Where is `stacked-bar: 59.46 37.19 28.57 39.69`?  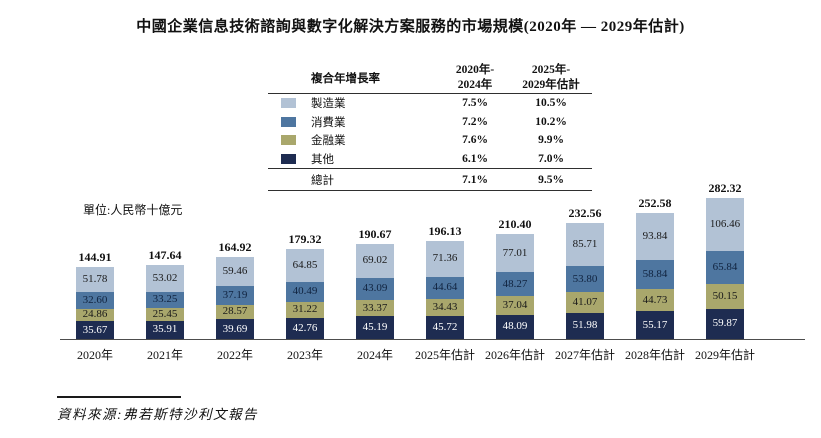
stacked-bar: 59.46 37.19 28.57 39.69 is located at coordinates (235, 297).